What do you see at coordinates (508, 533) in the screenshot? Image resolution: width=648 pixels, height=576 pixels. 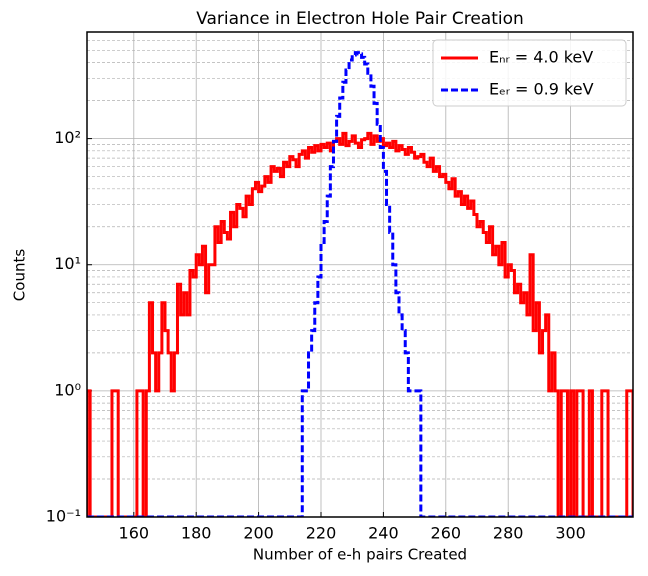 I see `x-tick-label: 280` at bounding box center [508, 533].